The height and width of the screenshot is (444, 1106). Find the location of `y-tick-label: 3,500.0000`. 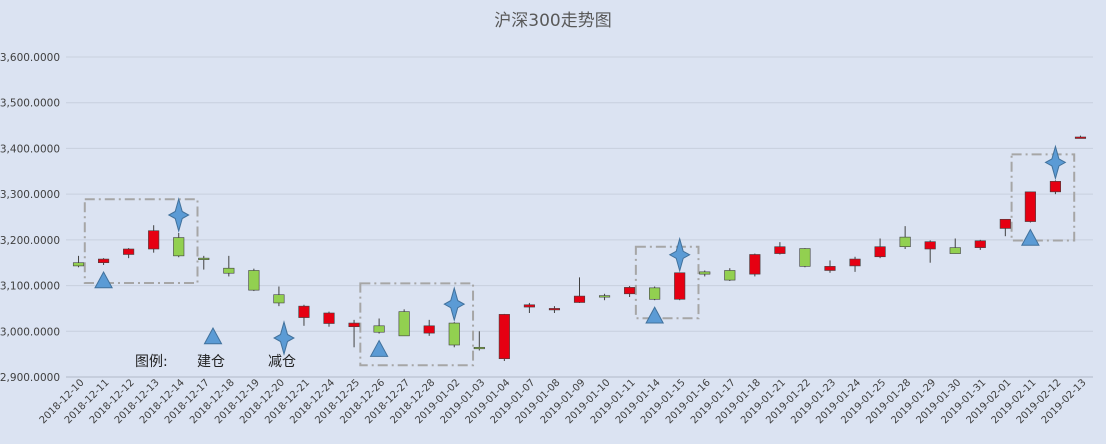

y-tick-label: 3,500.0000 is located at coordinates (30, 104).